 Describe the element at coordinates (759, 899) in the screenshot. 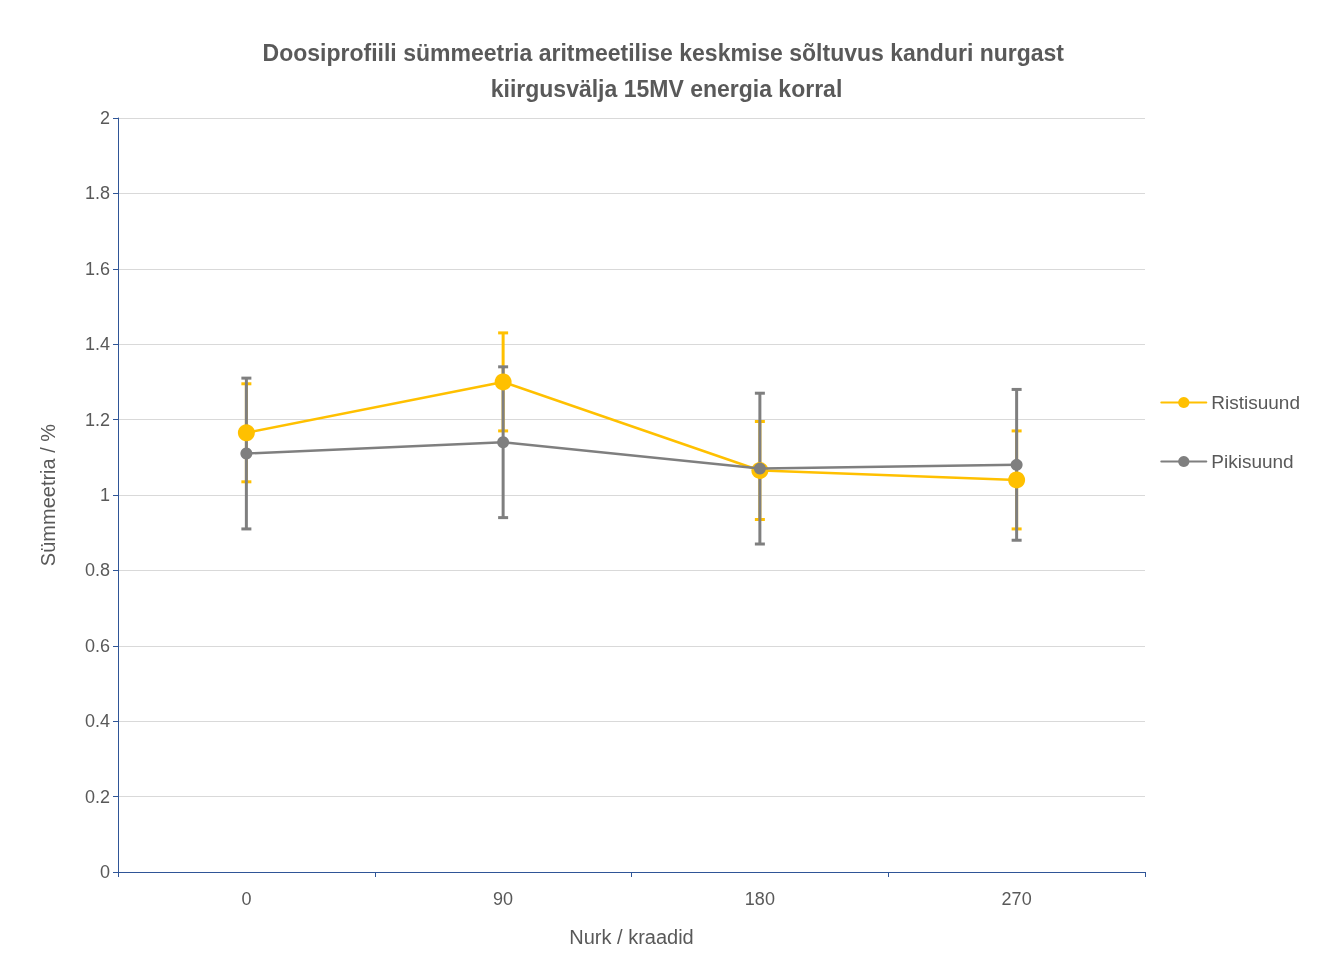

I see `x-tick-label: 180` at that location.